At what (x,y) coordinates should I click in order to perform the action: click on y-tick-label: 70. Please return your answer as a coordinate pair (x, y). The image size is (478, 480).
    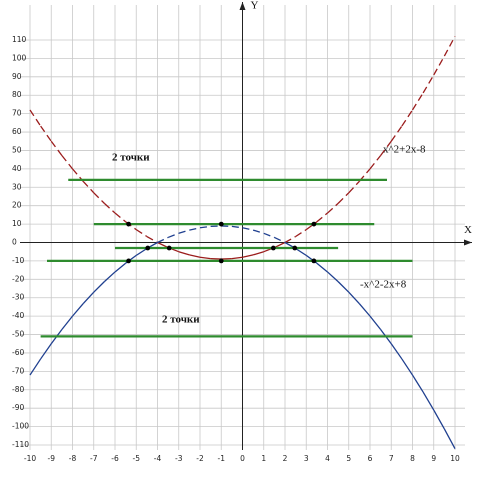
    Looking at the image, I should click on (17, 113).